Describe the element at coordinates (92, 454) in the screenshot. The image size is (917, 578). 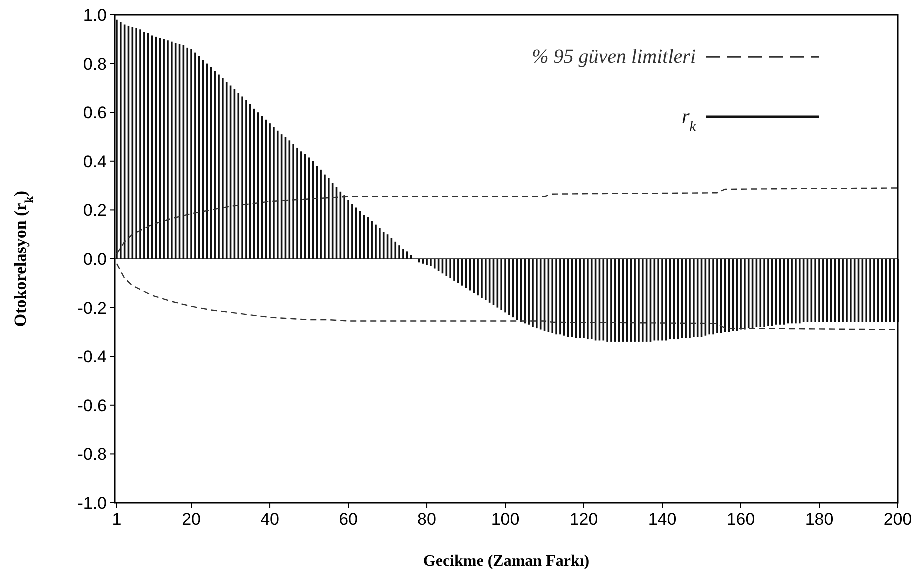
I see `y-tick-label: -0.8` at that location.